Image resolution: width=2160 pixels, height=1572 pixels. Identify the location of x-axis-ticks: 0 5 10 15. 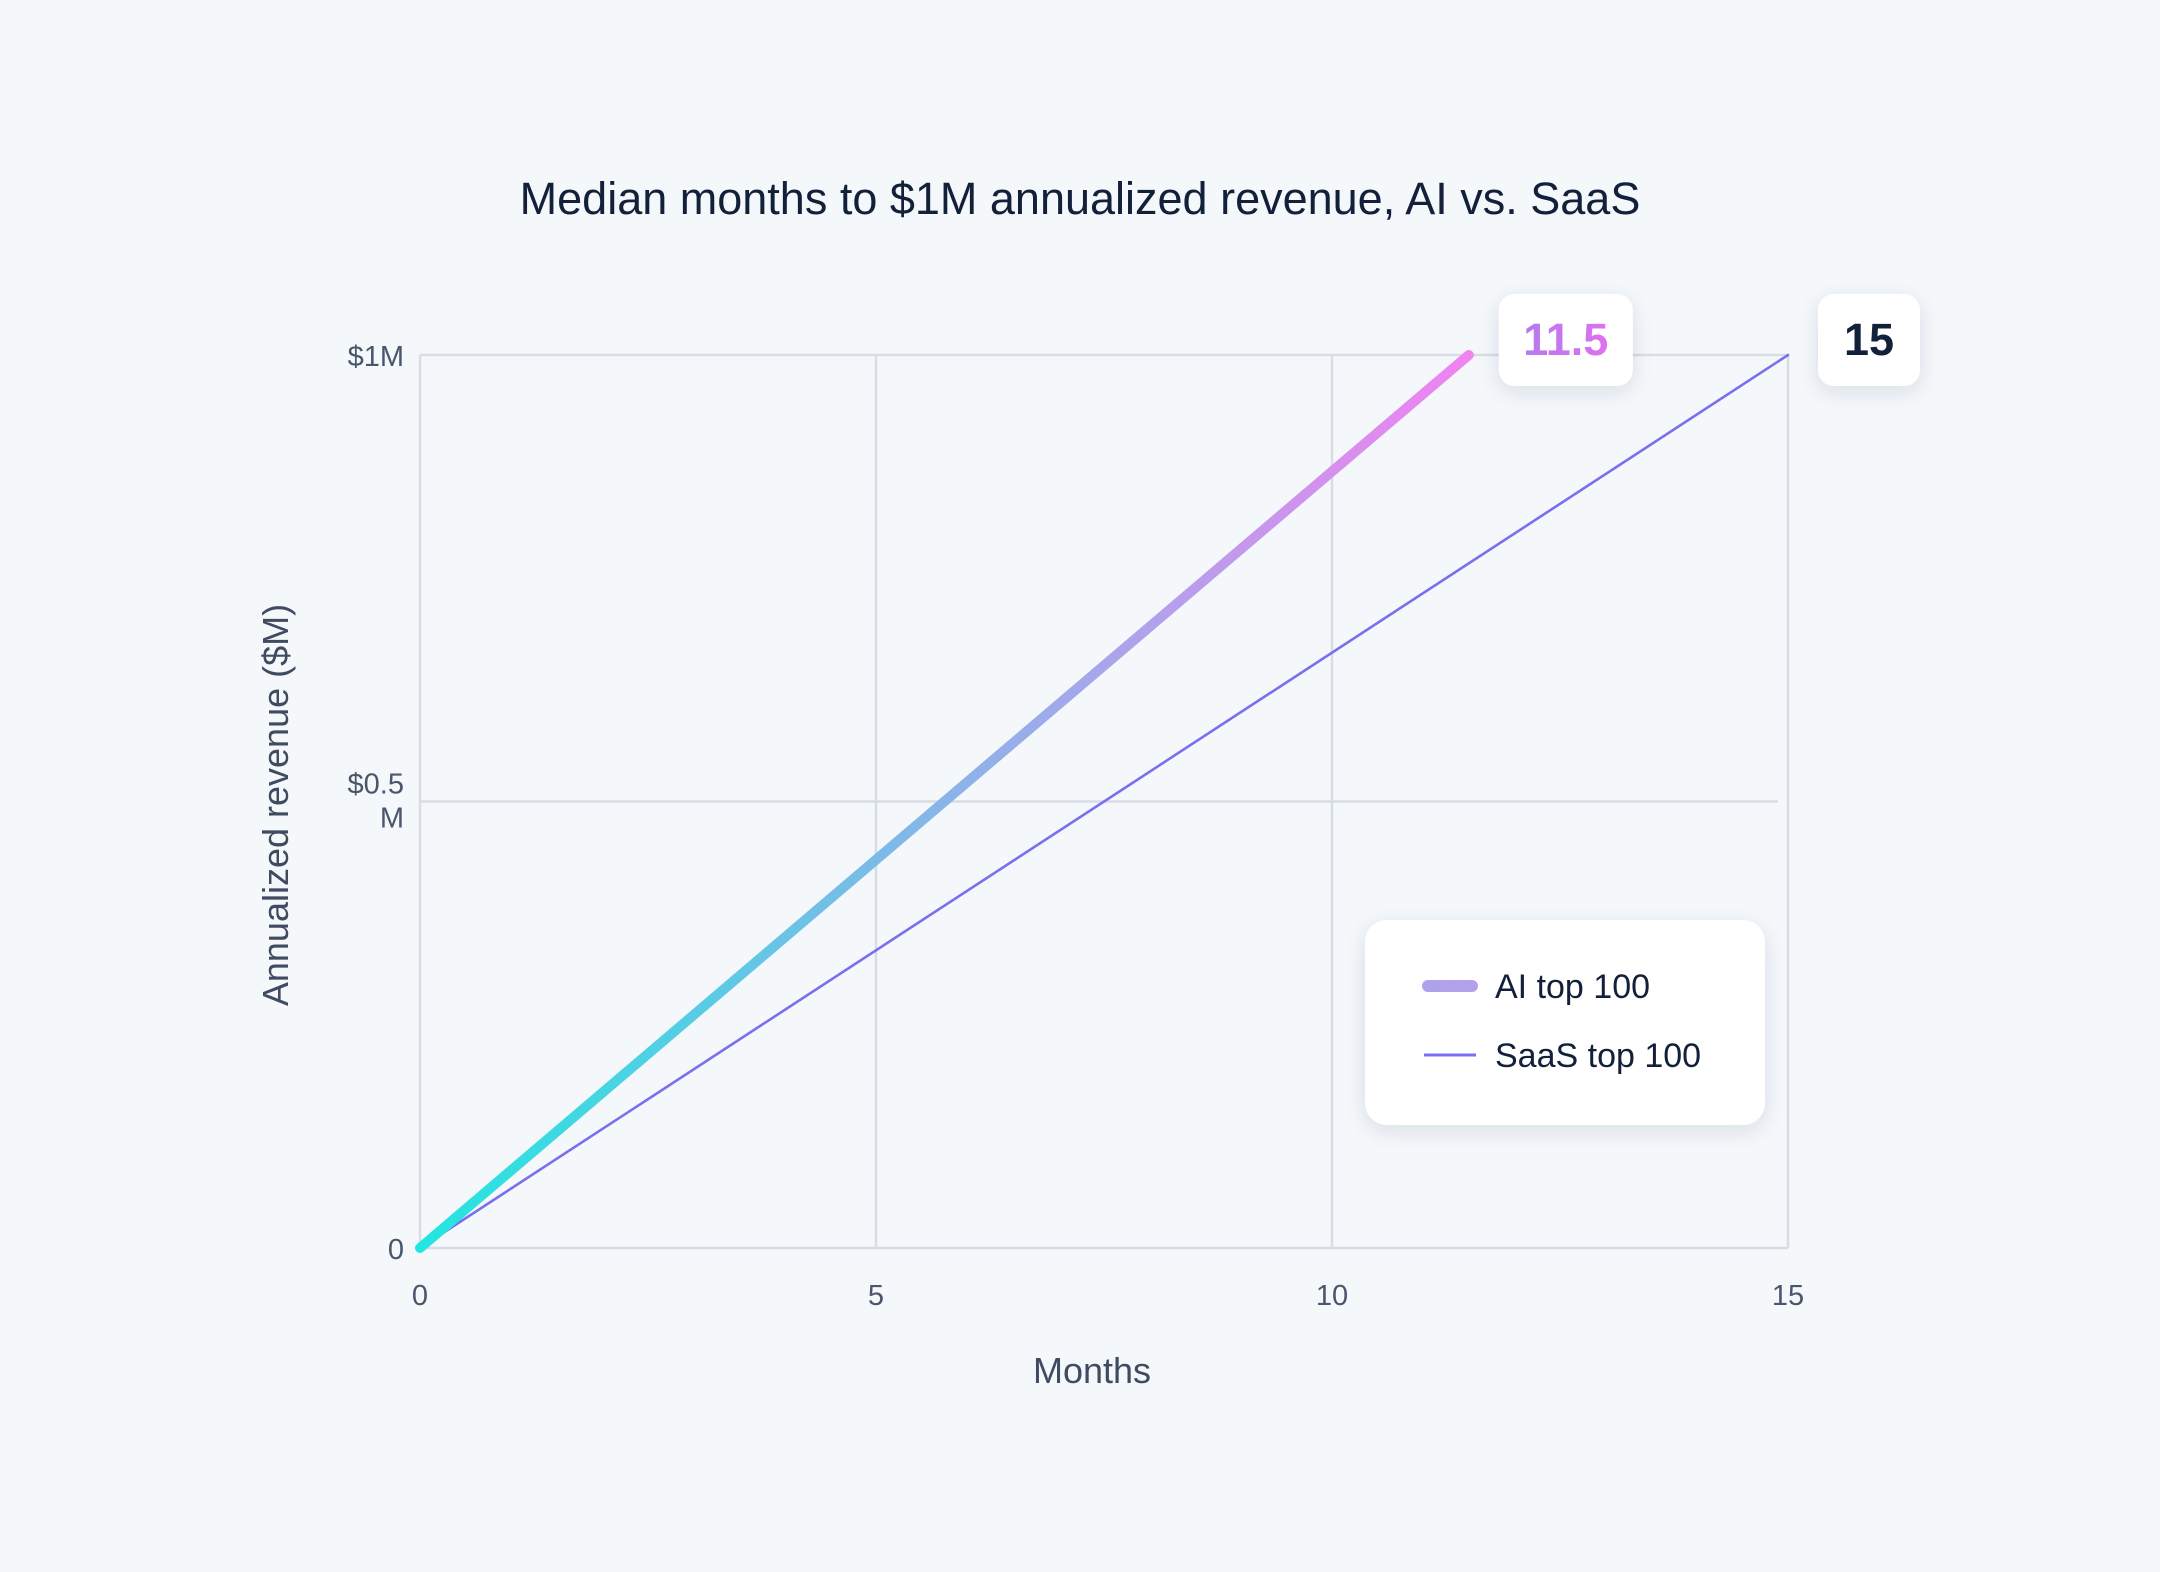
(1108, 1296).